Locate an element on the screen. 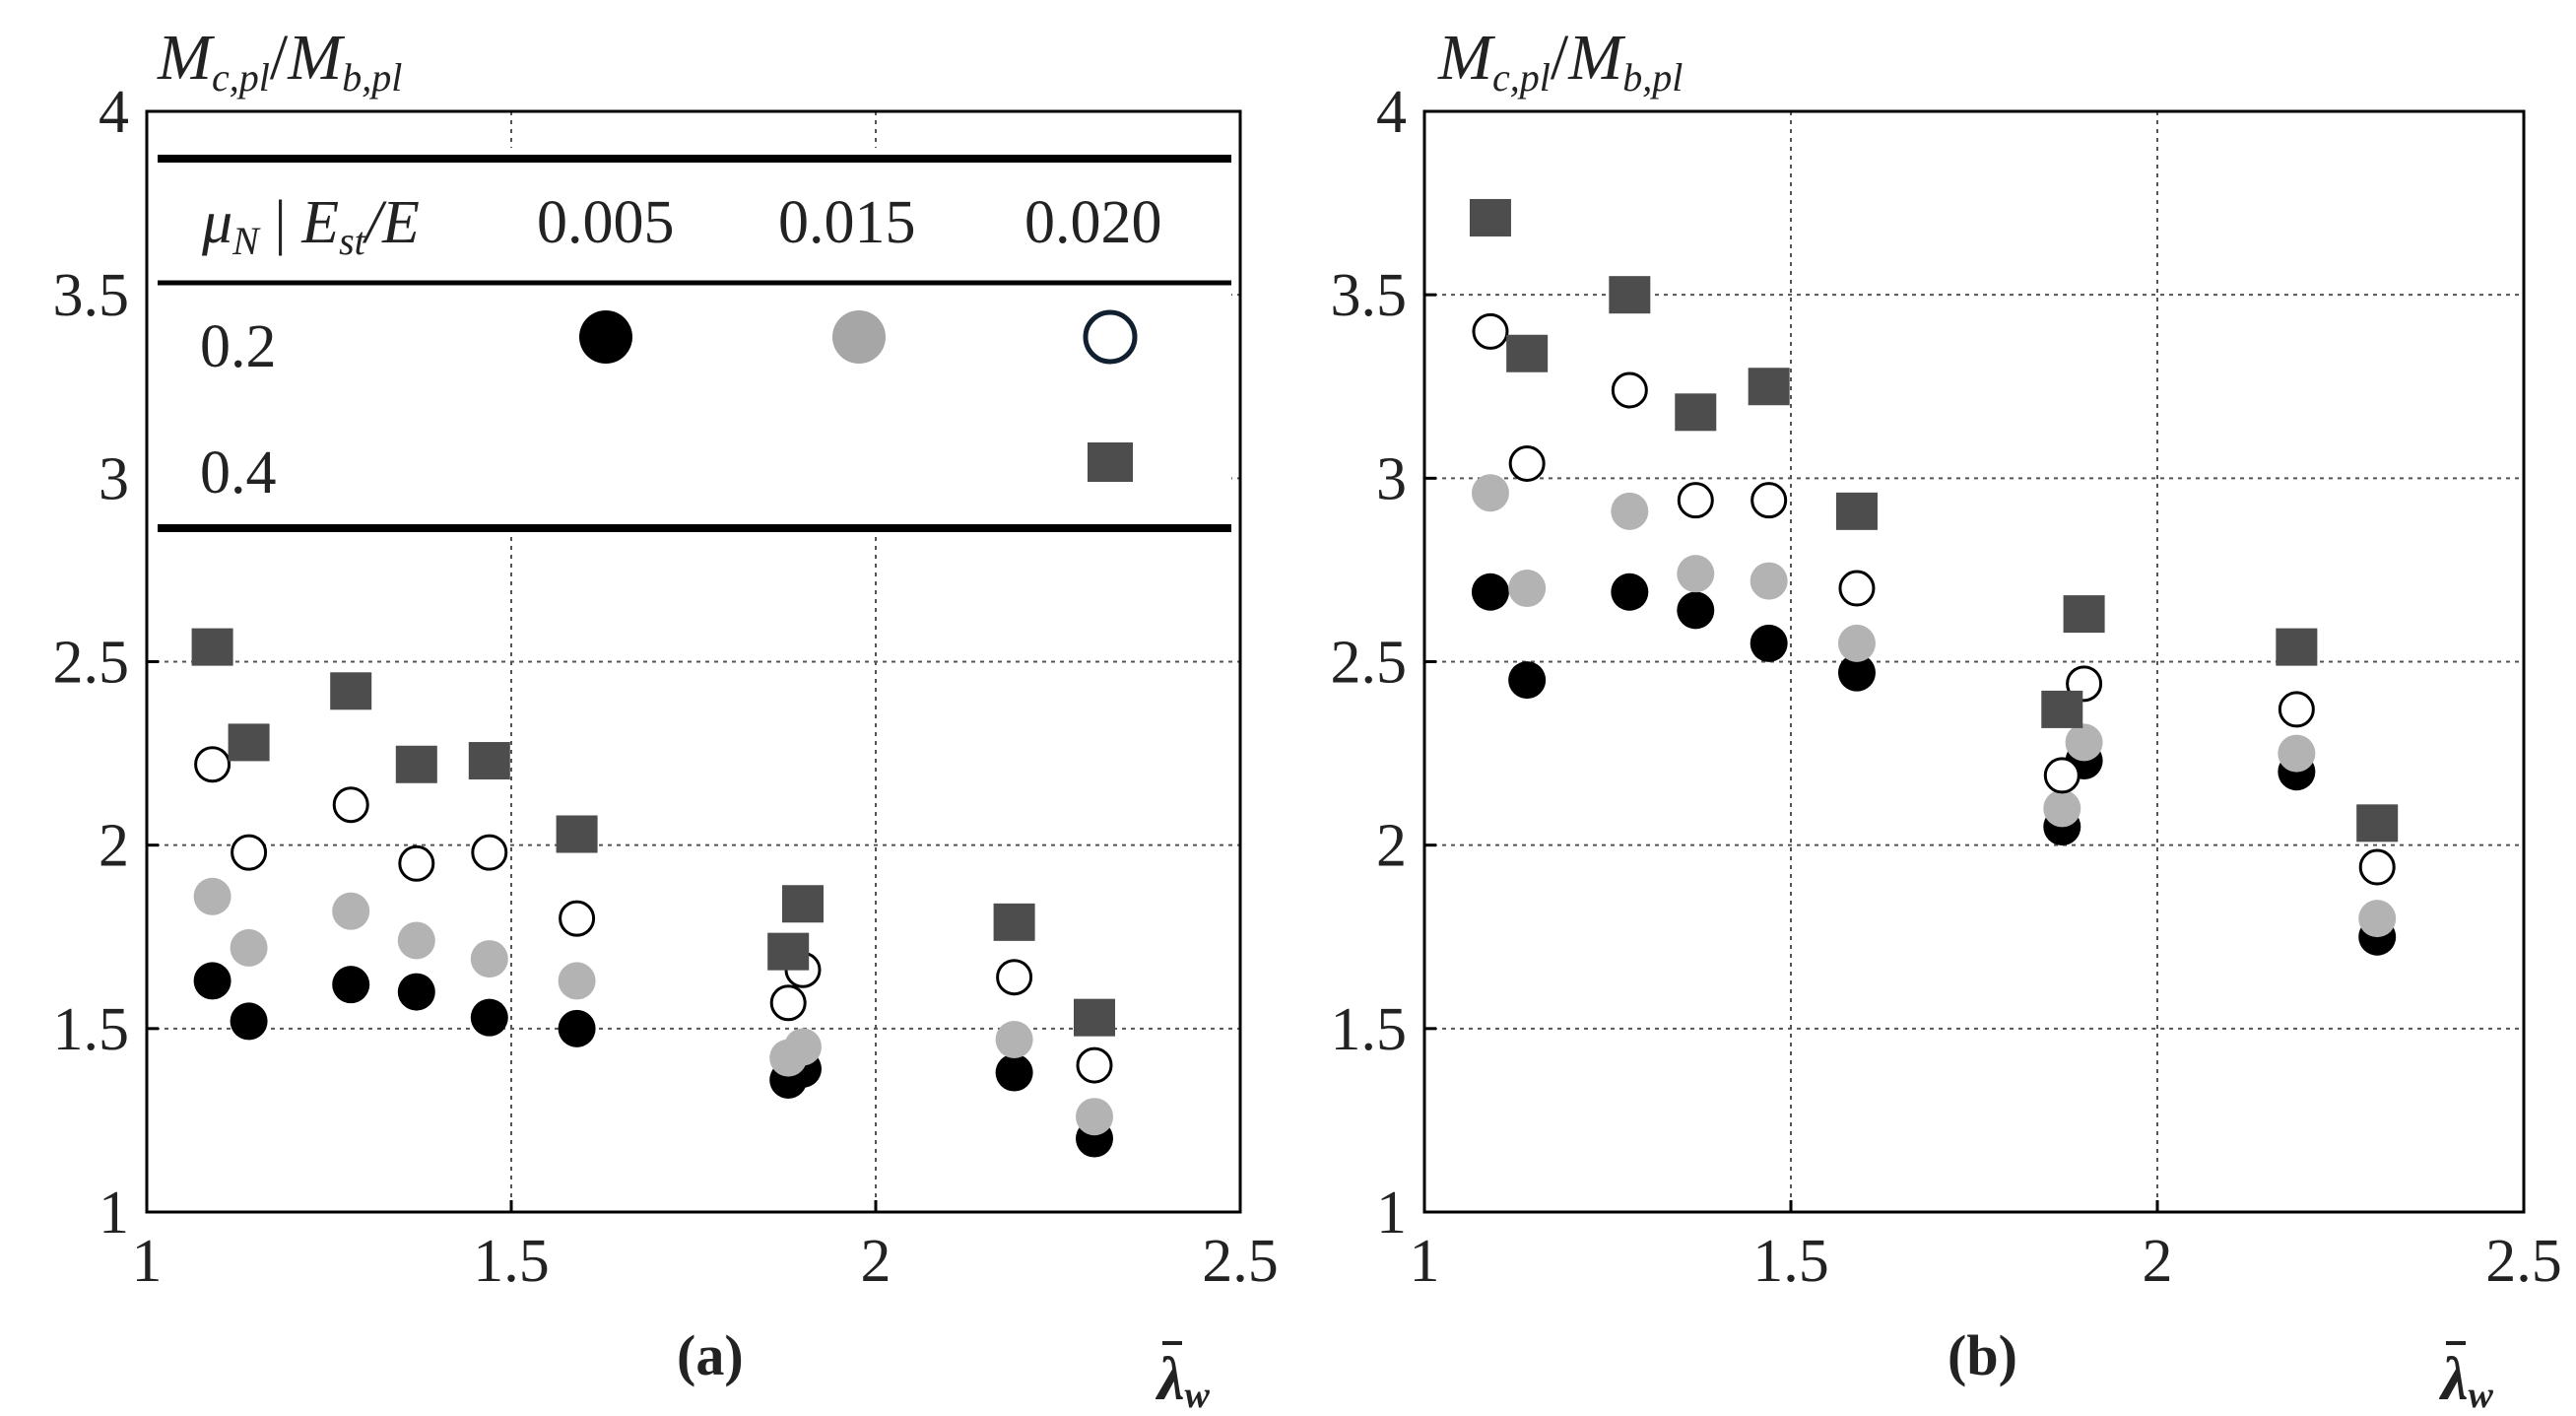 The image size is (2576, 1416). legend-col-0-020: 0.020 is located at coordinates (1093, 223).